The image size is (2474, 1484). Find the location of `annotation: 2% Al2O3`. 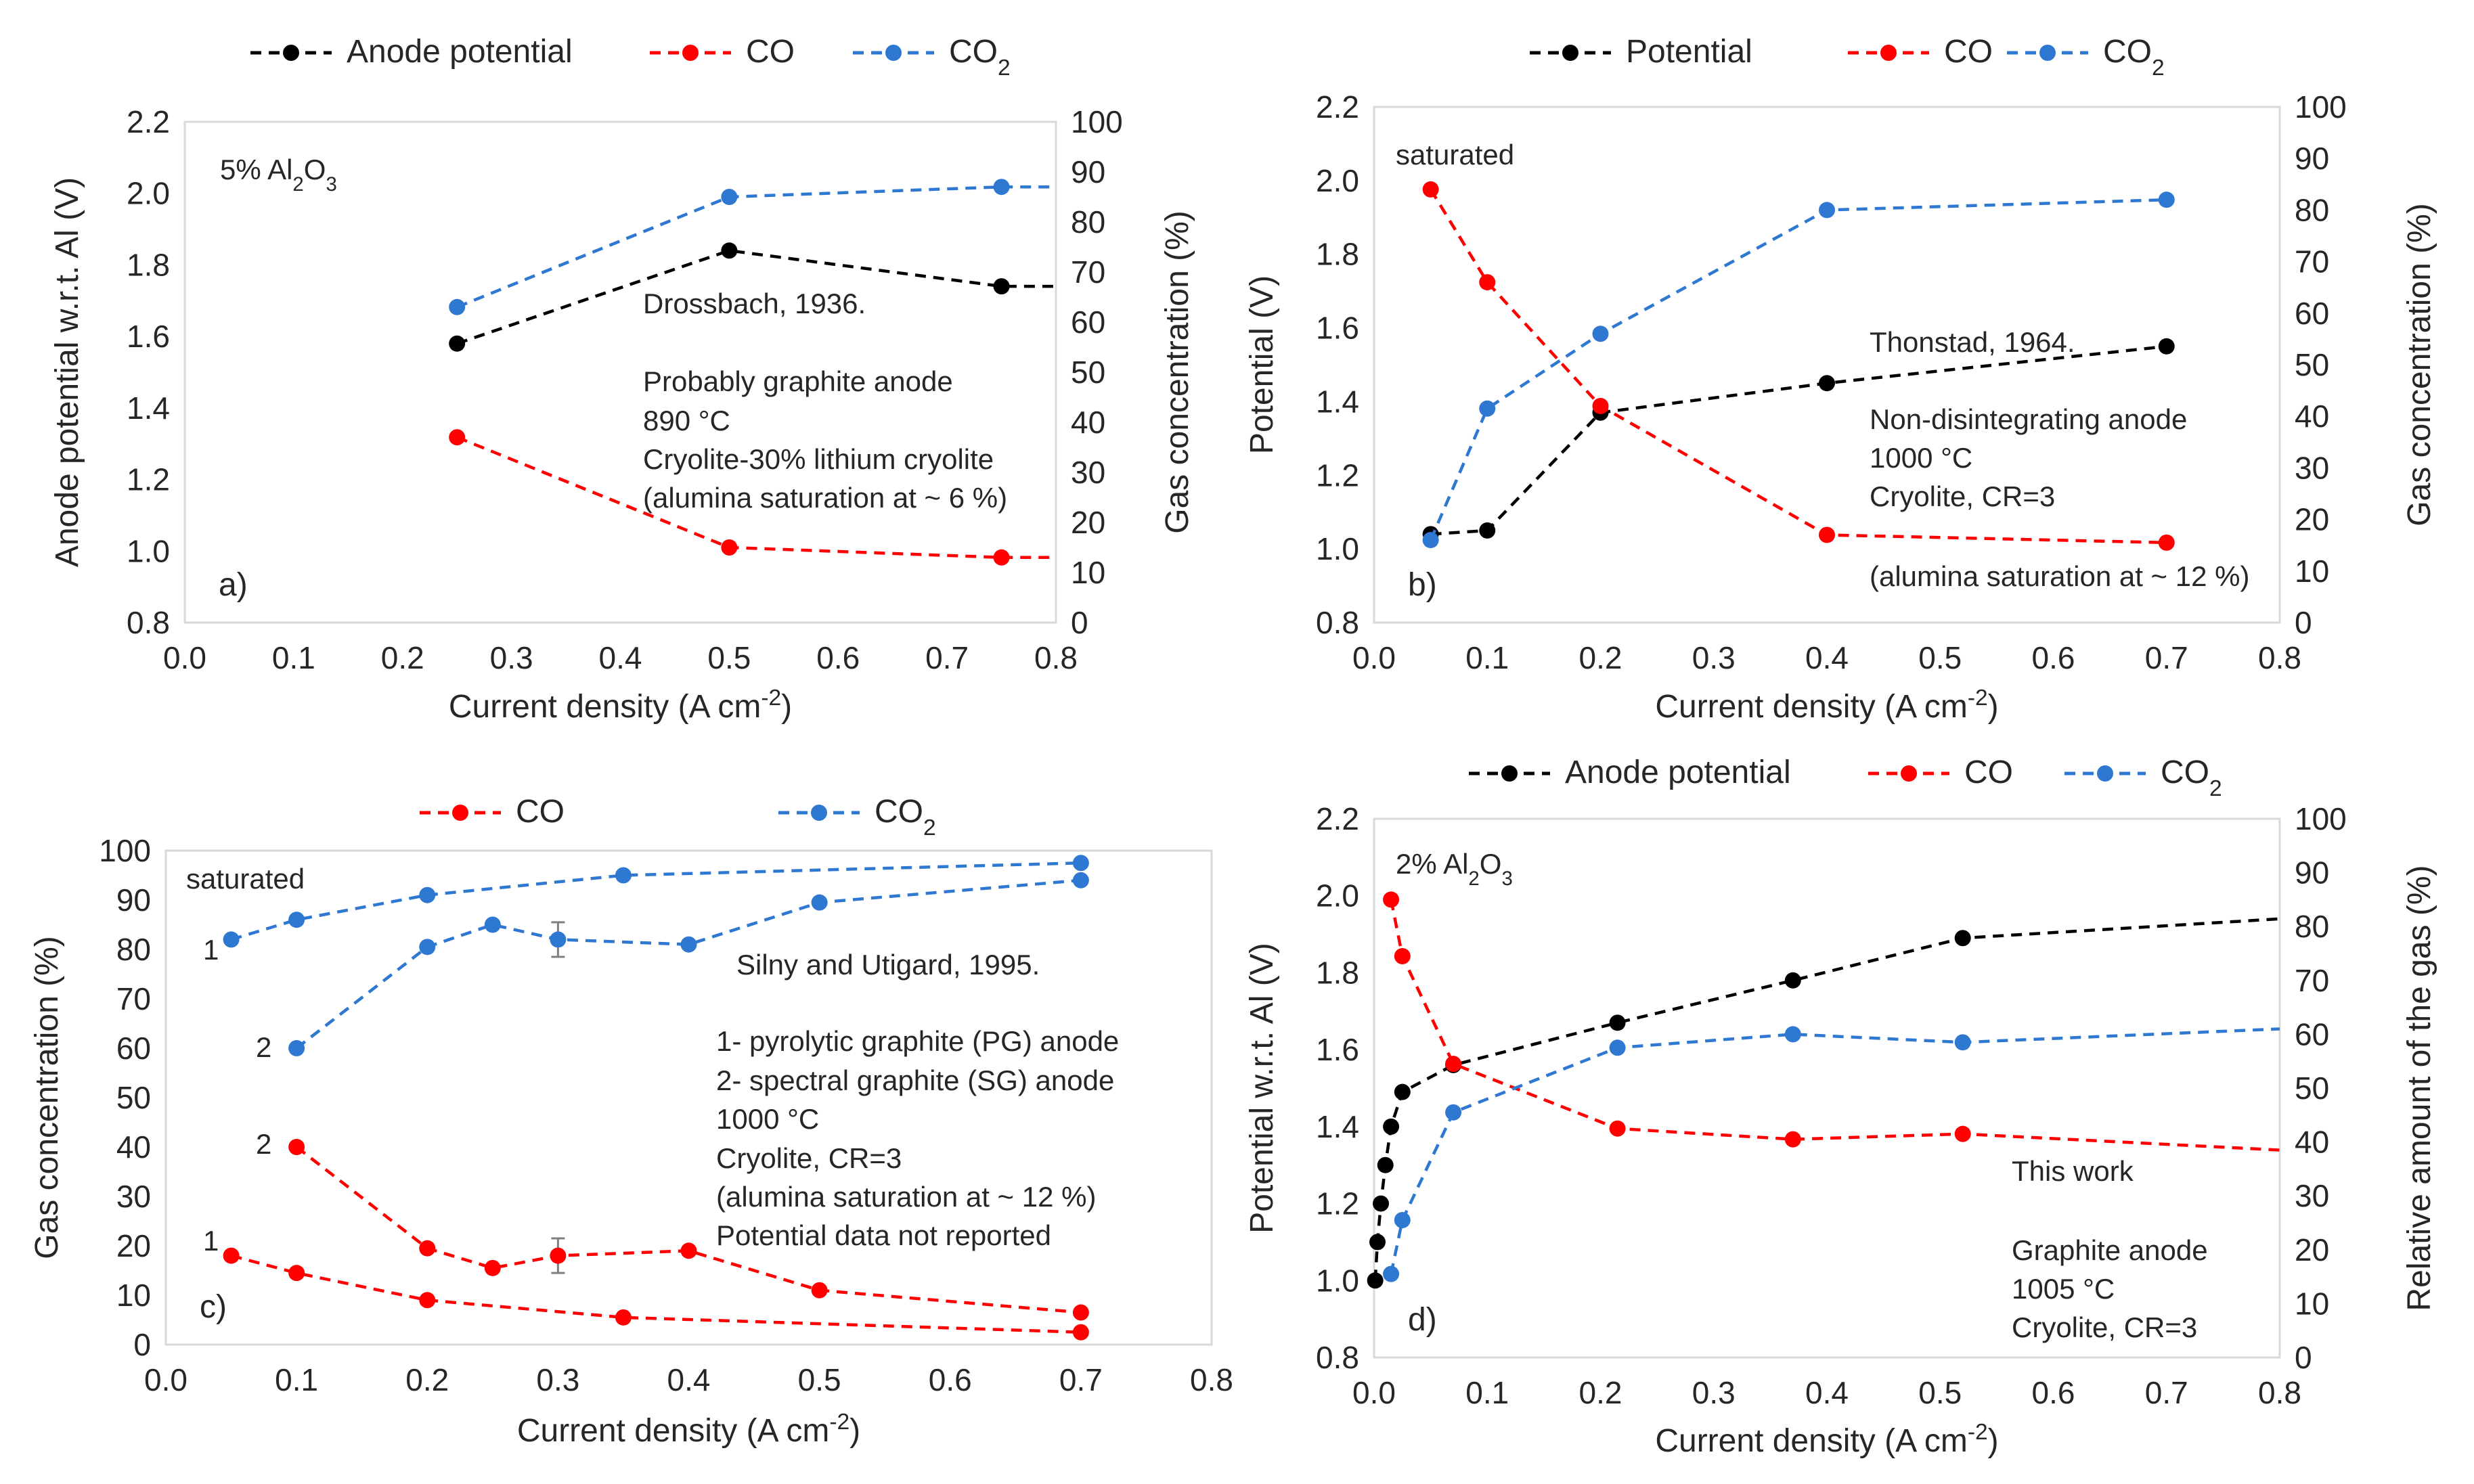

annotation: 2% Al2O3 is located at coordinates (1454, 869).